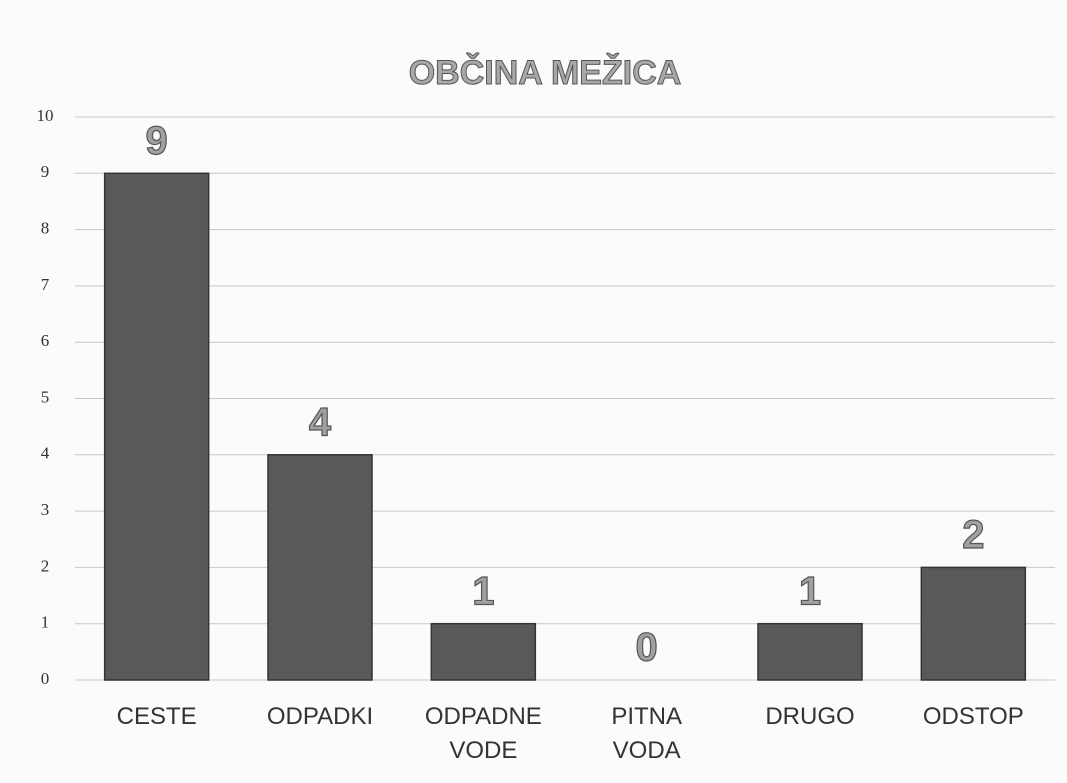 The height and width of the screenshot is (783, 1067). I want to click on y-tick-label: 1, so click(45, 622).